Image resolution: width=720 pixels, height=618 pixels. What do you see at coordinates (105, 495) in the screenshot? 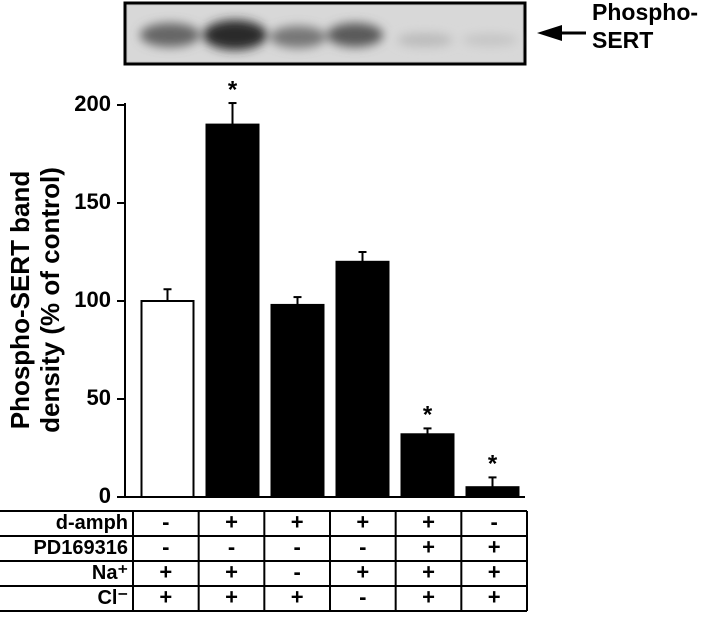
I see `y-tick-label: 0` at bounding box center [105, 495].